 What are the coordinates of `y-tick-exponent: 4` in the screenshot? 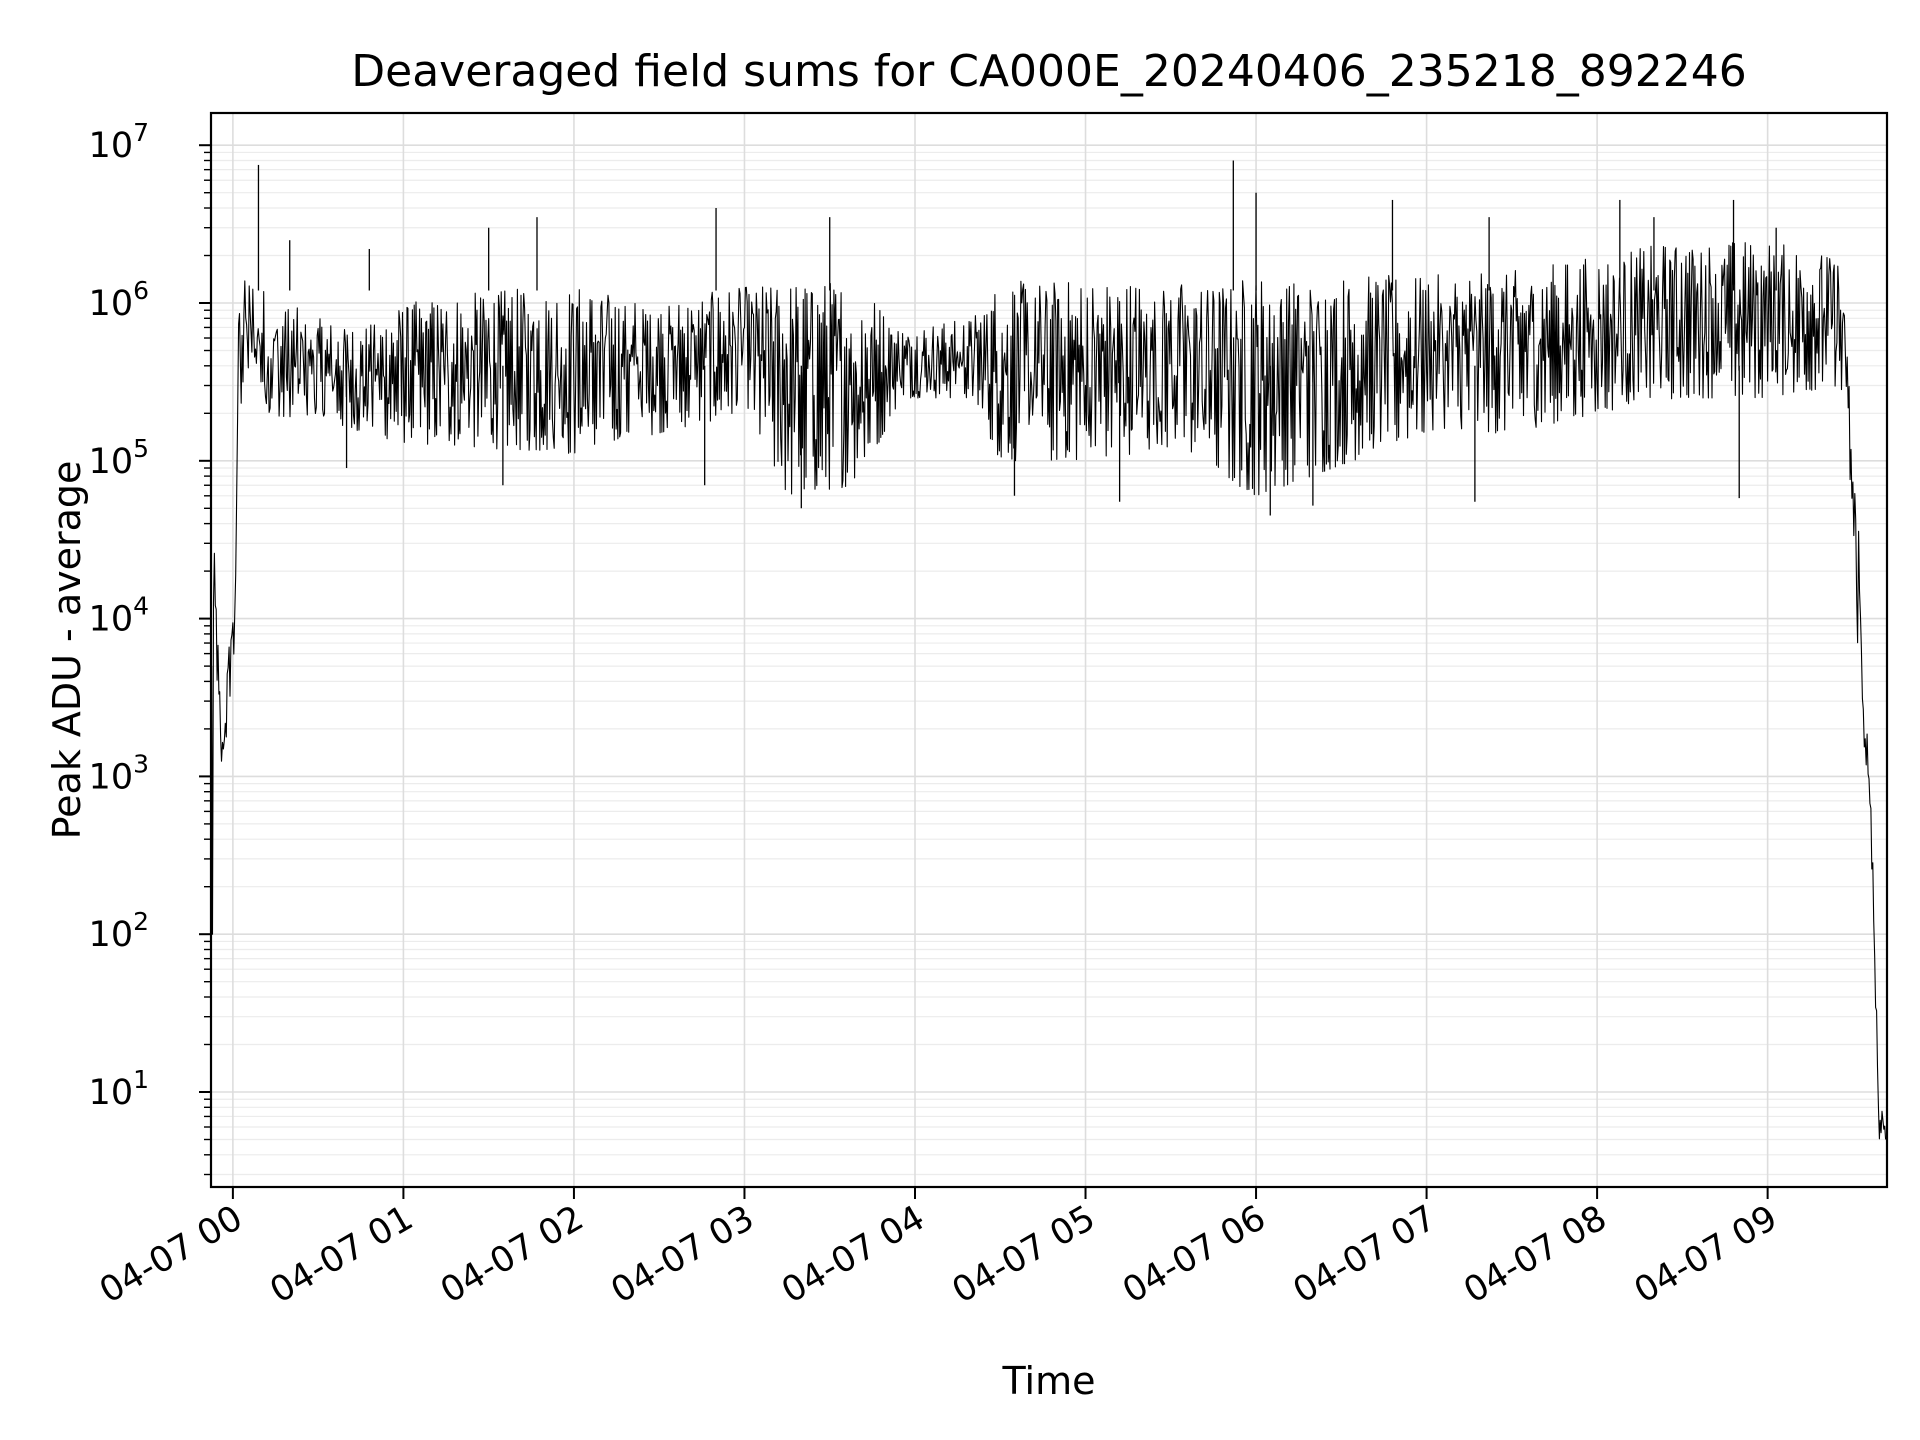 It's located at (141, 606).